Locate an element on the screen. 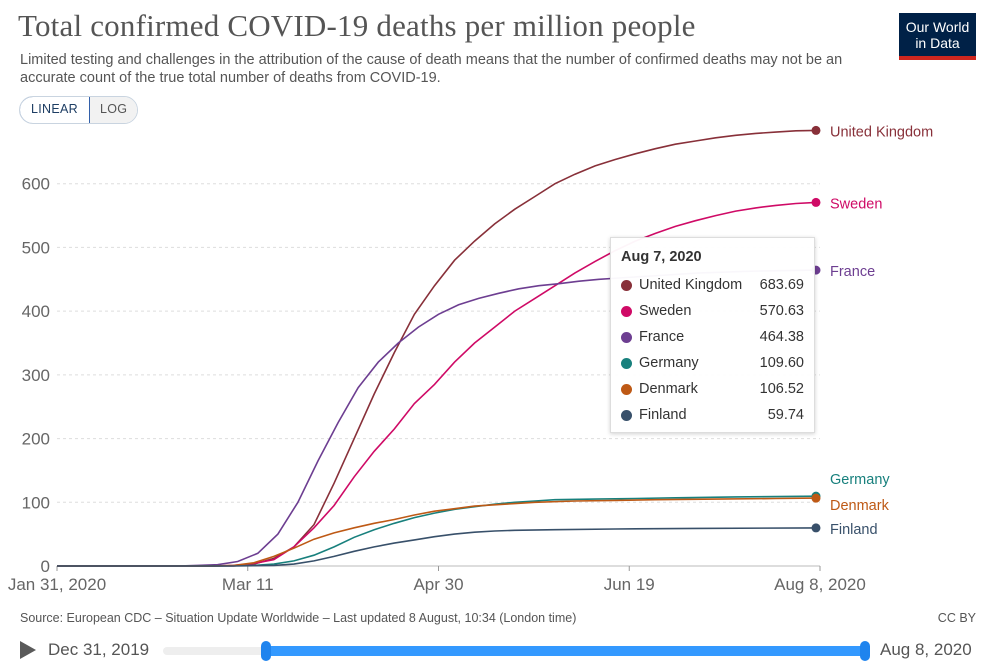 This screenshot has width=986, height=665. tooltip-row: Sweden 570.63 is located at coordinates (712, 311).